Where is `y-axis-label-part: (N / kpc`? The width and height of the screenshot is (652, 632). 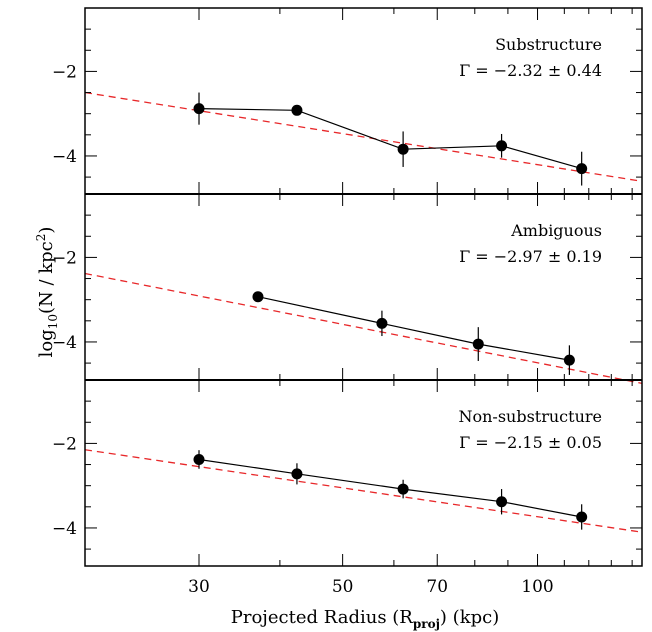
y-axis-label-part: (N / kpc is located at coordinates (46, 277).